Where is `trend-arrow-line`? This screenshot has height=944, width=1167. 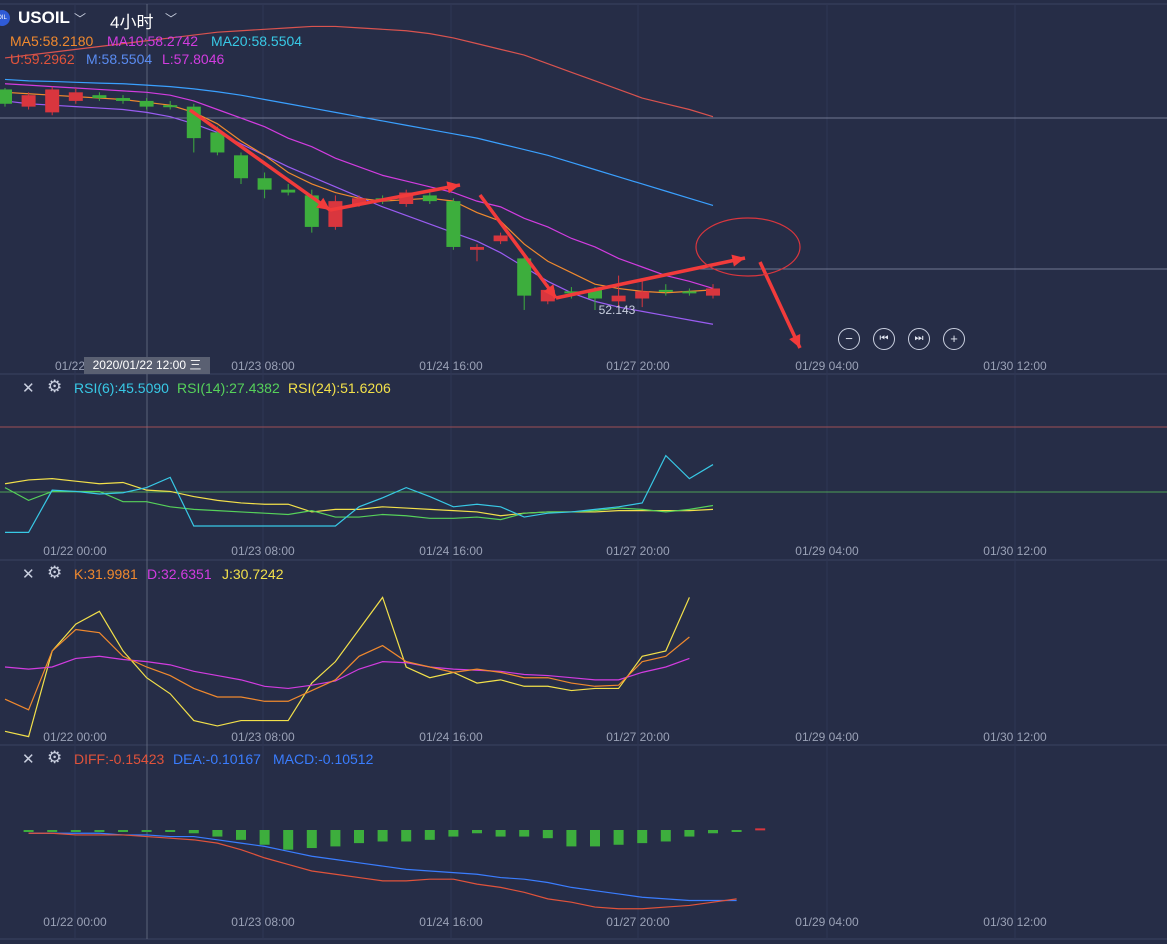 trend-arrow-line is located at coordinates (260, 160).